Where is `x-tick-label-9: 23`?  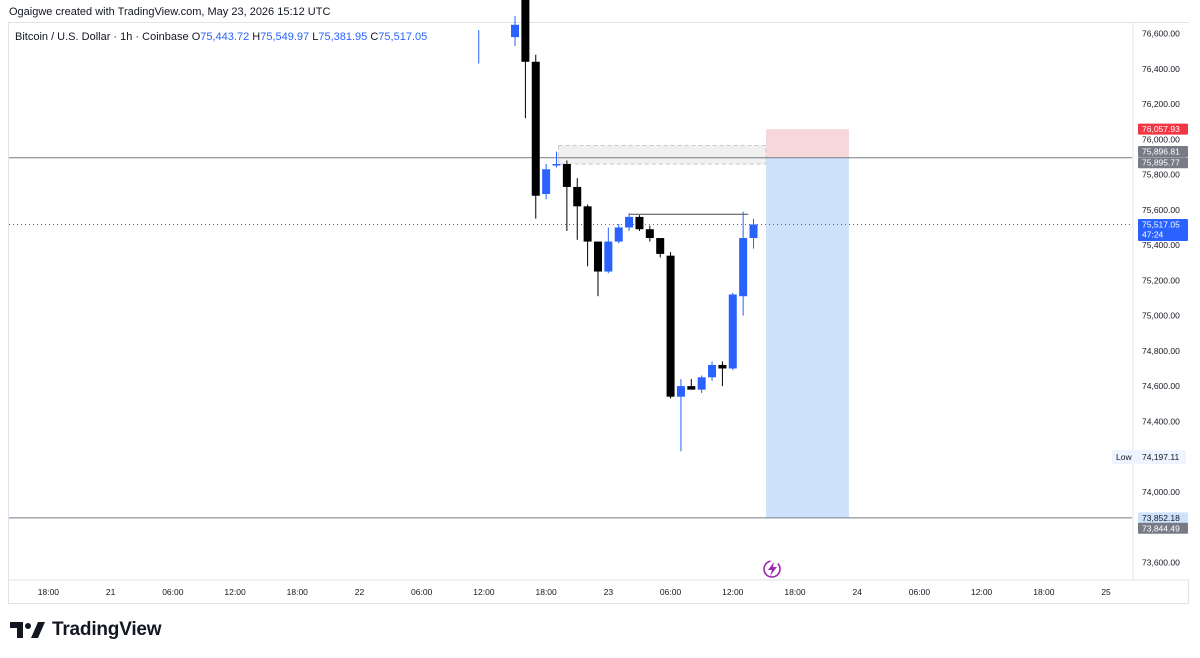
x-tick-label-9: 23 is located at coordinates (609, 592).